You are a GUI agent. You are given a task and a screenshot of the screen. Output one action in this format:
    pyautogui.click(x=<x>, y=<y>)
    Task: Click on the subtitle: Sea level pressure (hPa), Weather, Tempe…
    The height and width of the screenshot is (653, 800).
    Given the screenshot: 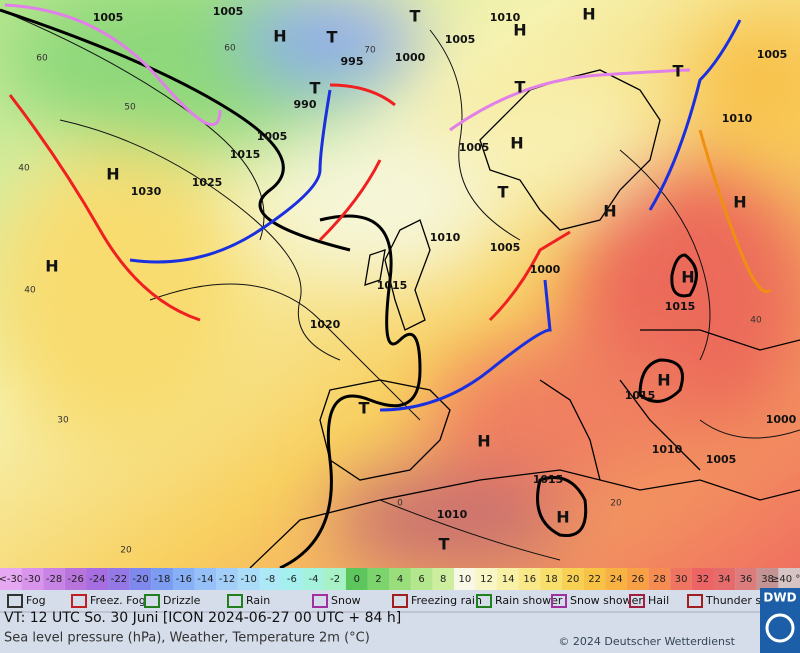 What is the action you would take?
    pyautogui.click(x=187, y=638)
    